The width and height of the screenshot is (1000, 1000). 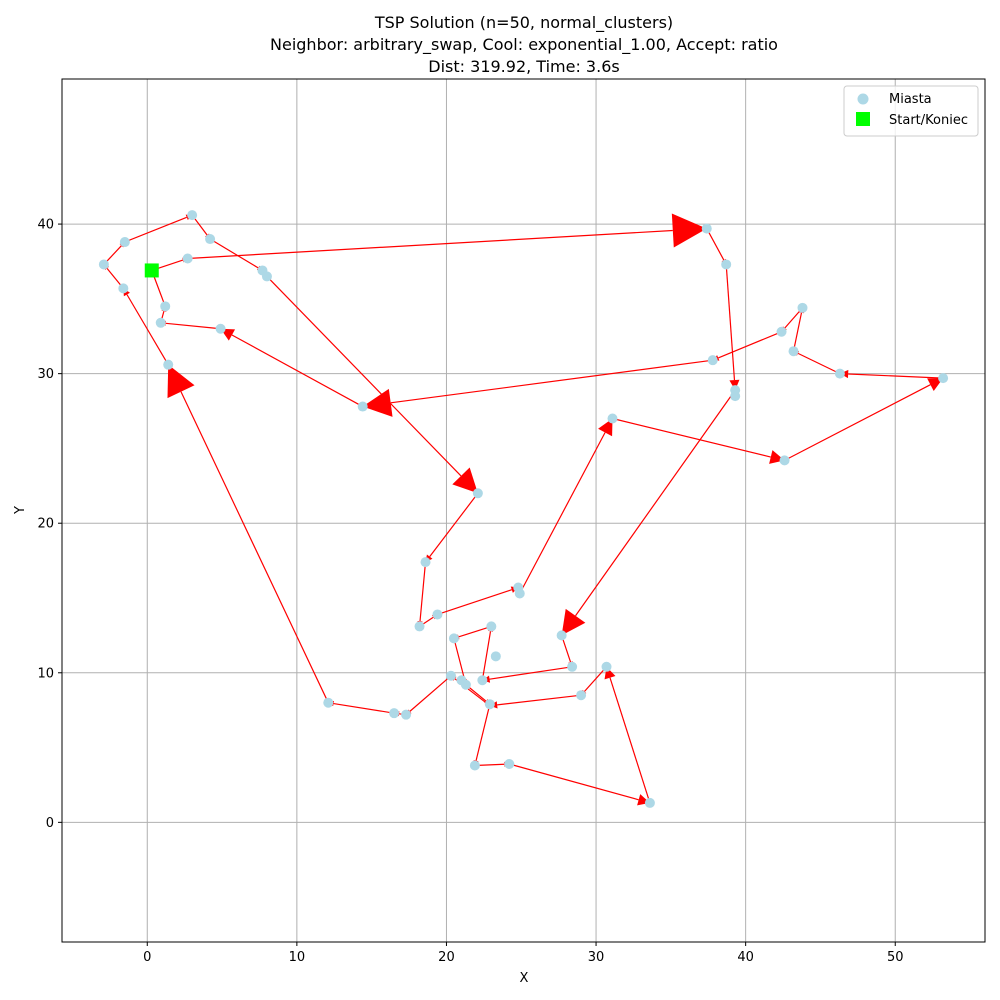 I want to click on legend-box, so click(x=911, y=111).